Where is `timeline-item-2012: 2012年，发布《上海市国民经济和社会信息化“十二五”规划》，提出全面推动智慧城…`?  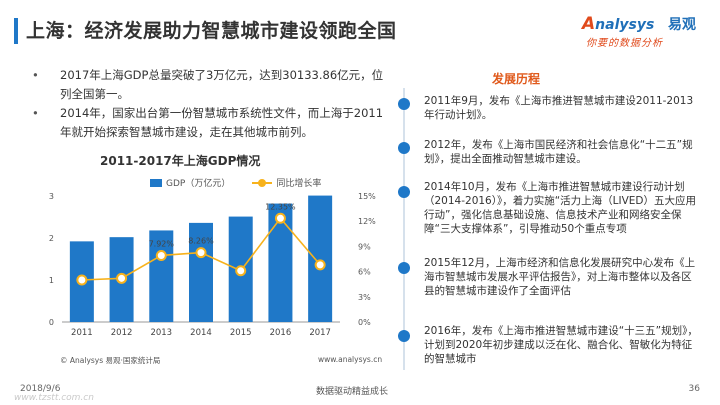 timeline-item-2012: 2012年，发布《上海市国民经济和社会信息化“十二五”规划》，提出全面推动智慧城… is located at coordinates (558, 152).